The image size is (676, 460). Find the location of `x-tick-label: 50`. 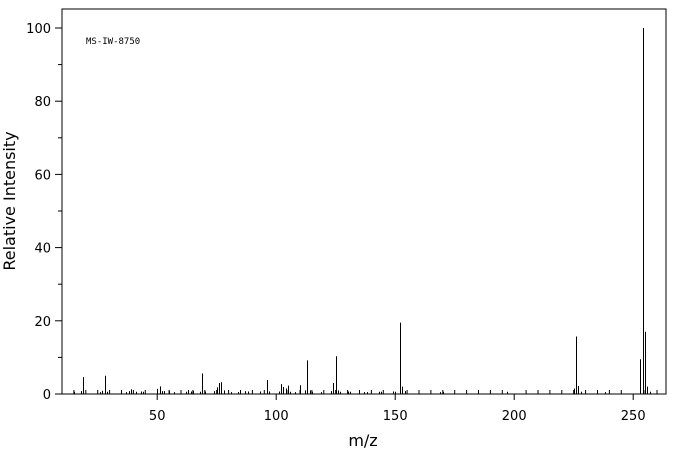

x-tick-label: 50 is located at coordinates (157, 416).